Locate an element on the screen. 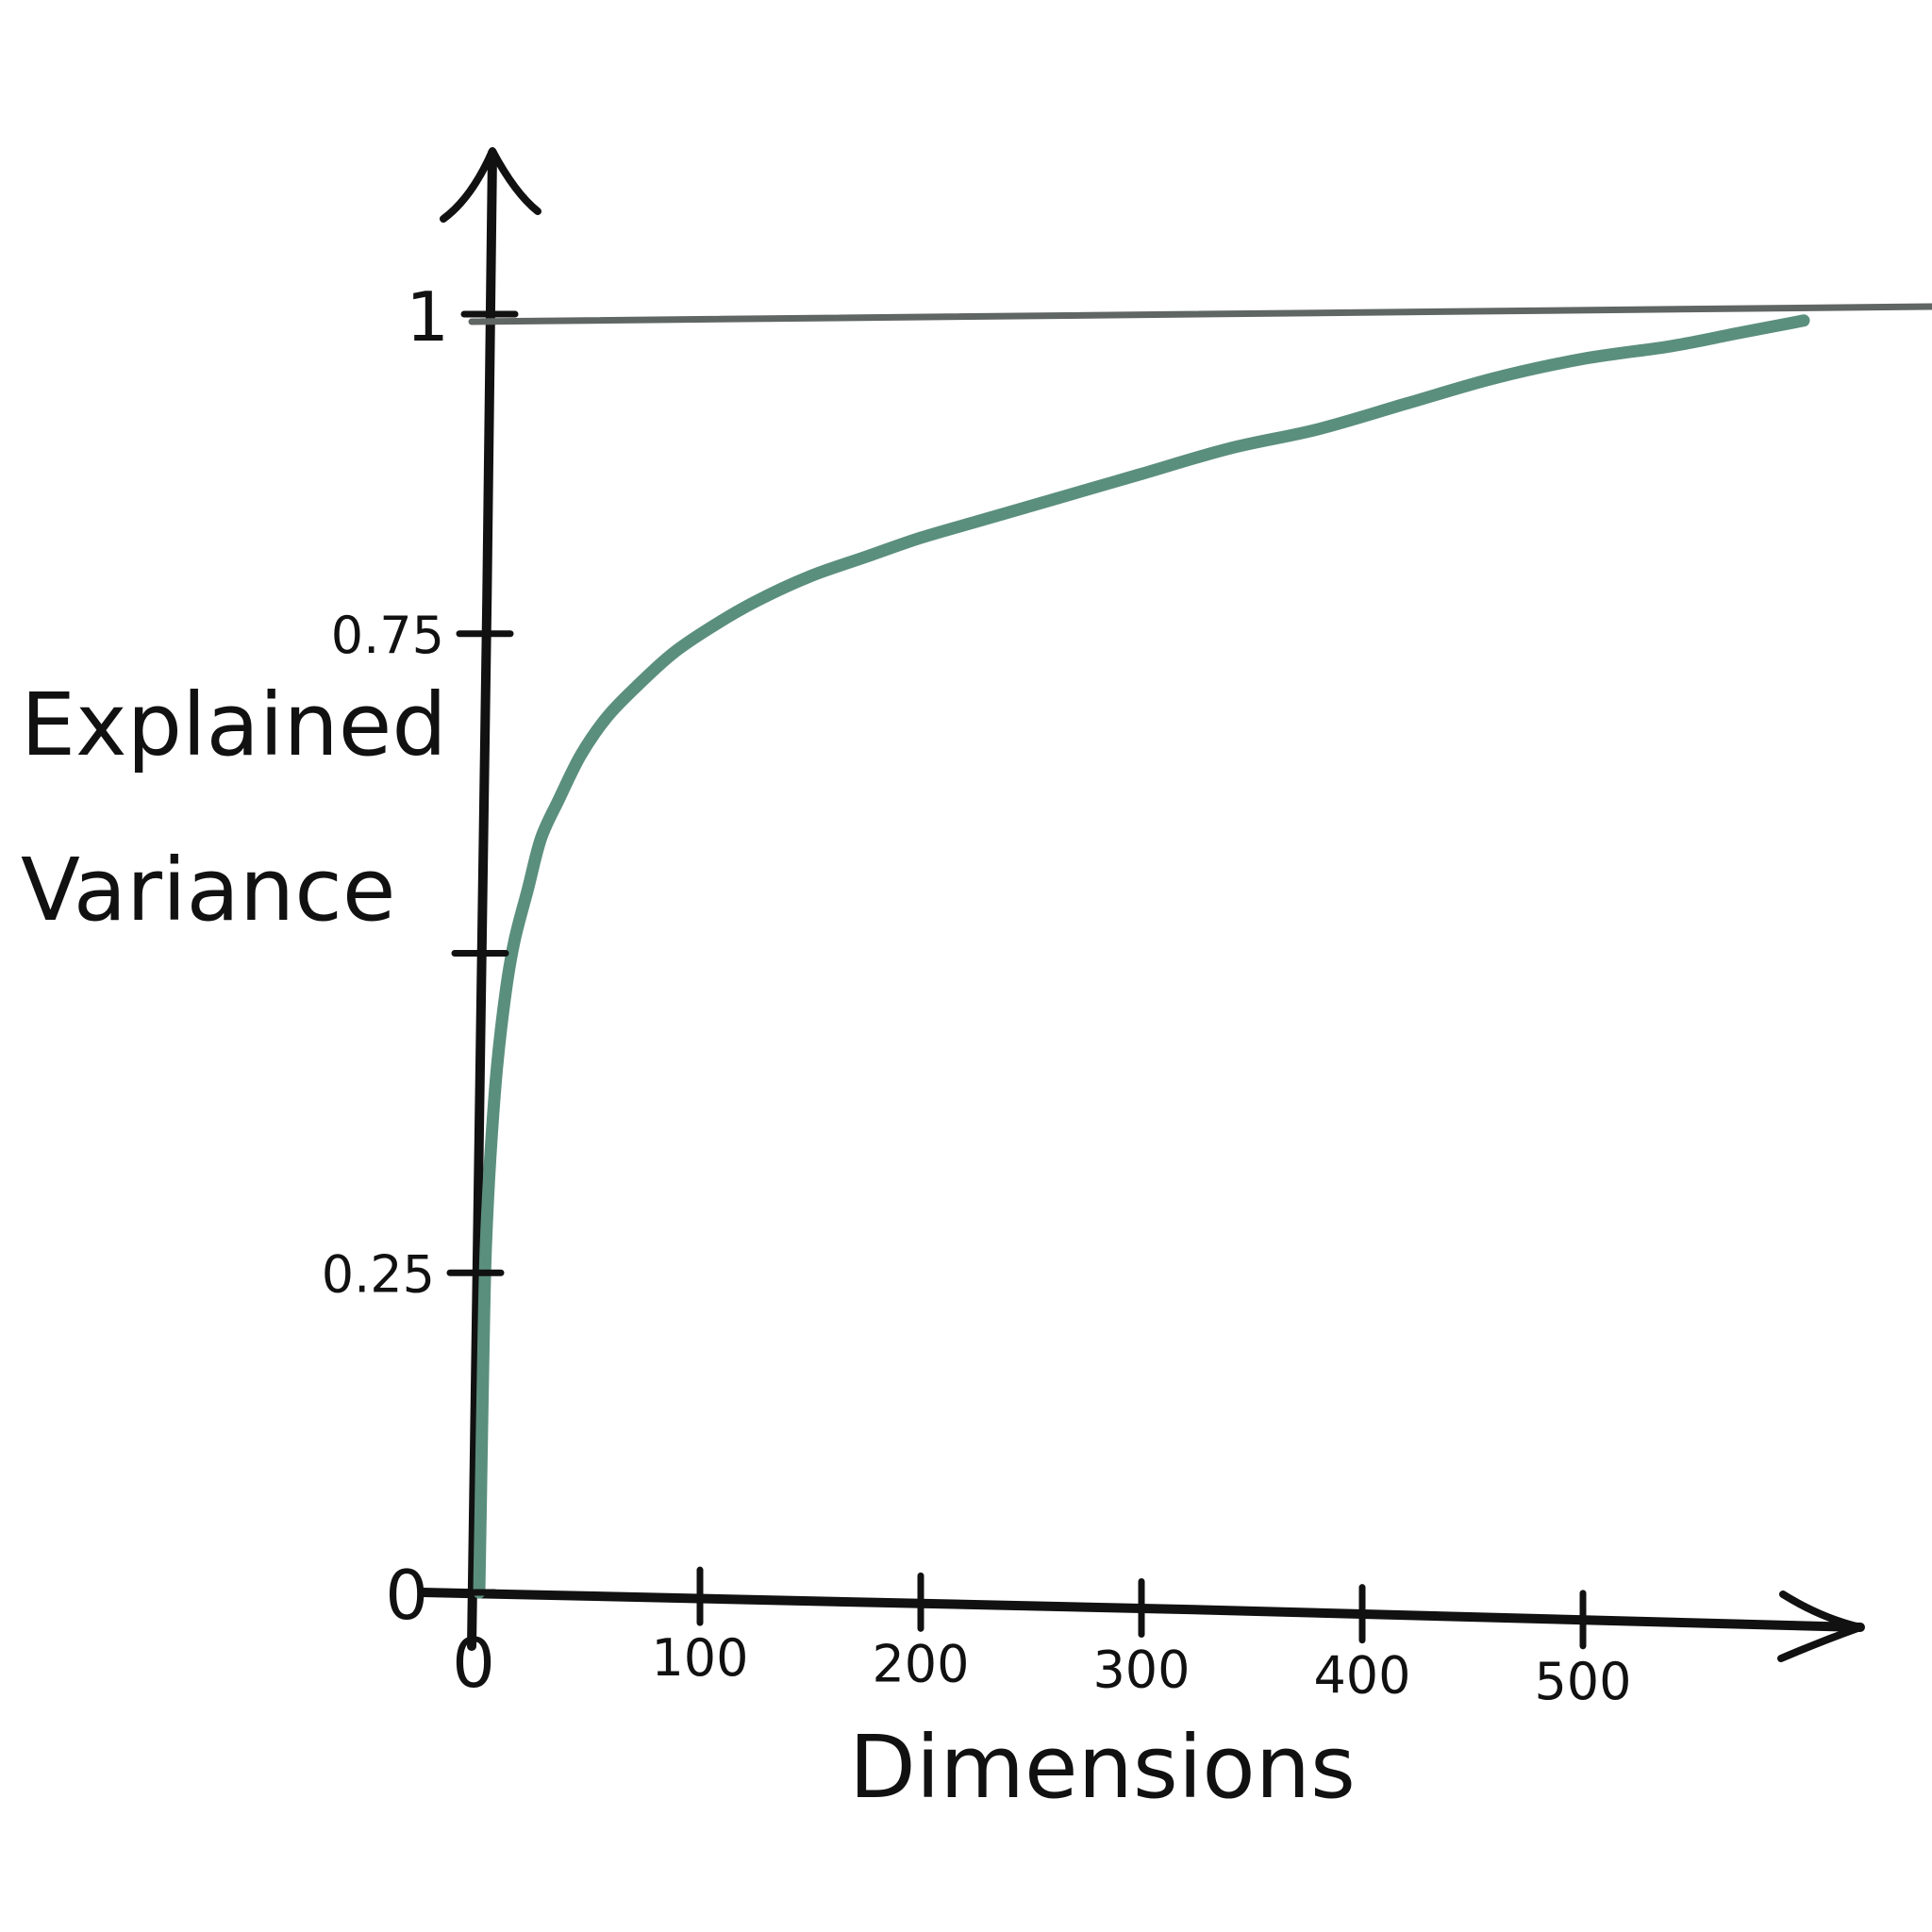 This screenshot has height=1932, width=1932. y-tick-label: 1 is located at coordinates (428, 317).